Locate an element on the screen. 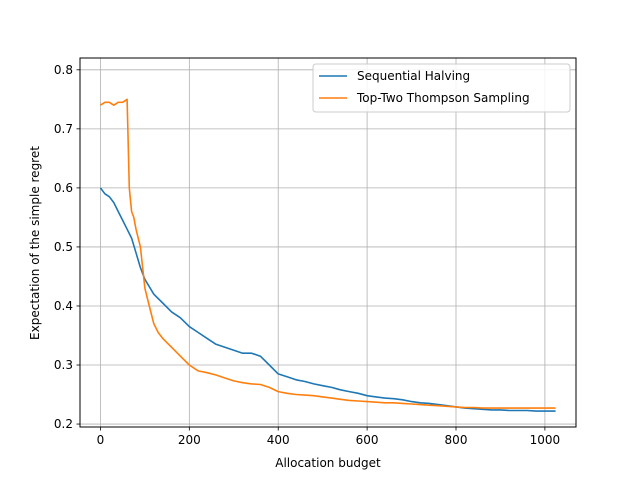  y-tick-label: 0.8 is located at coordinates (63, 70).